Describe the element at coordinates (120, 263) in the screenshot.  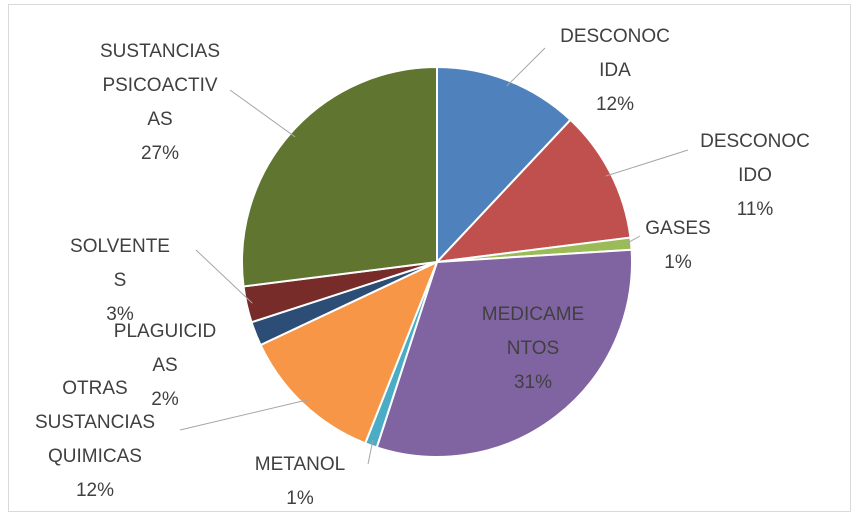
I see `category-label: SOLVENTES` at that location.